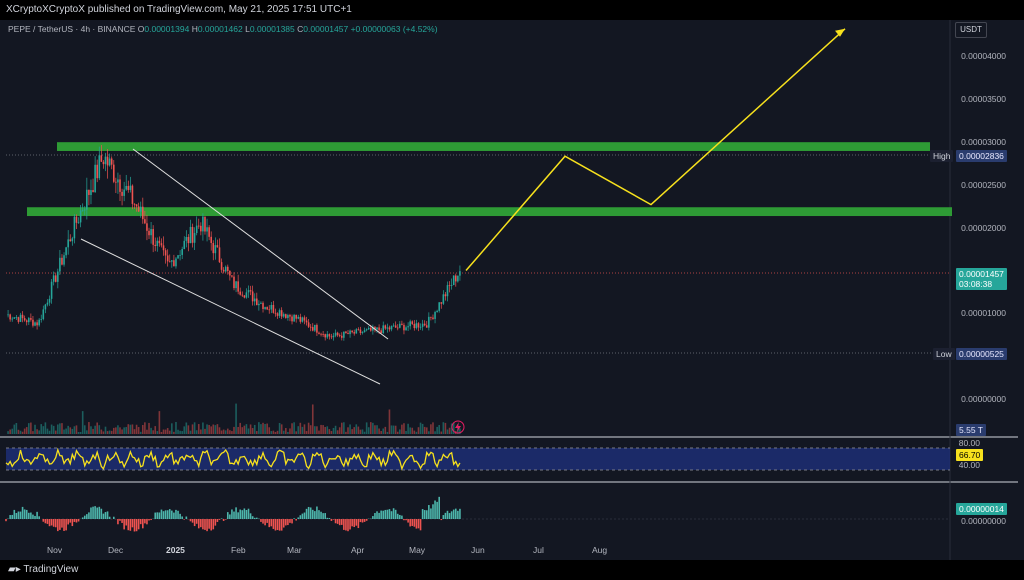 This screenshot has width=1024, height=580. What do you see at coordinates (983, 228) in the screenshot?
I see `price-tick: 0.00002000` at bounding box center [983, 228].